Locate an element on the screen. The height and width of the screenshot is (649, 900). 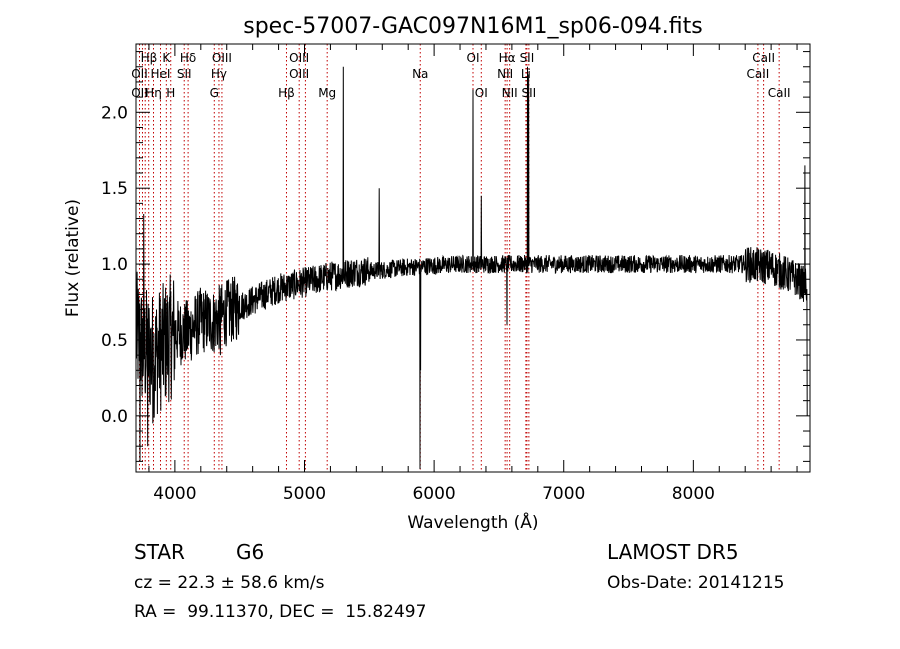
y-tick-label: 0.5 is located at coordinates (114, 341).